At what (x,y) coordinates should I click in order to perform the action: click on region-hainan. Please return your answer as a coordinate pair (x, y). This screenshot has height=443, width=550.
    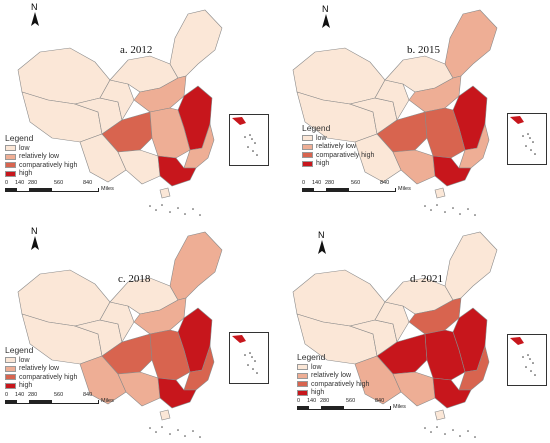
    Looking at the image, I should click on (165, 415).